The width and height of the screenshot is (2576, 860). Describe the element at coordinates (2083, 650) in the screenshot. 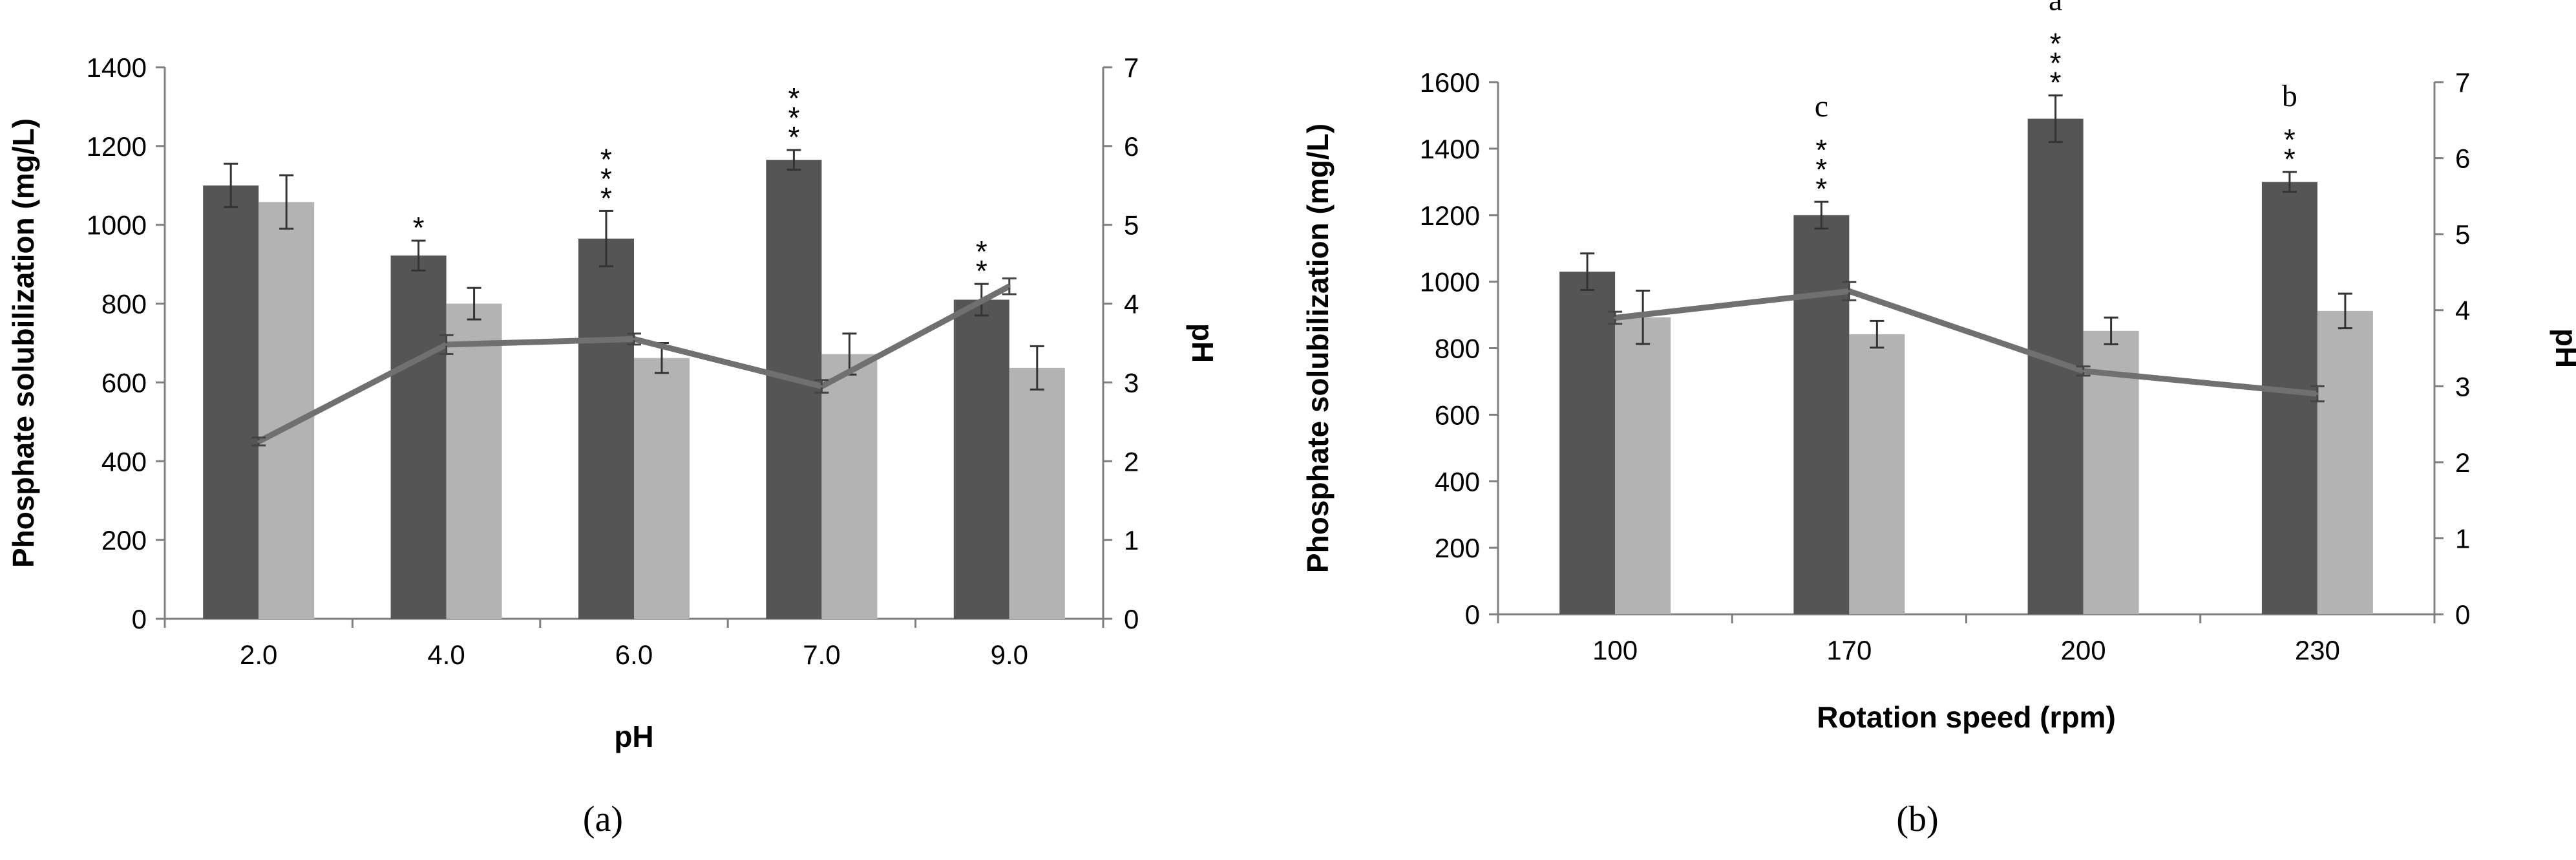

I see `x-tick-label: 200` at that location.